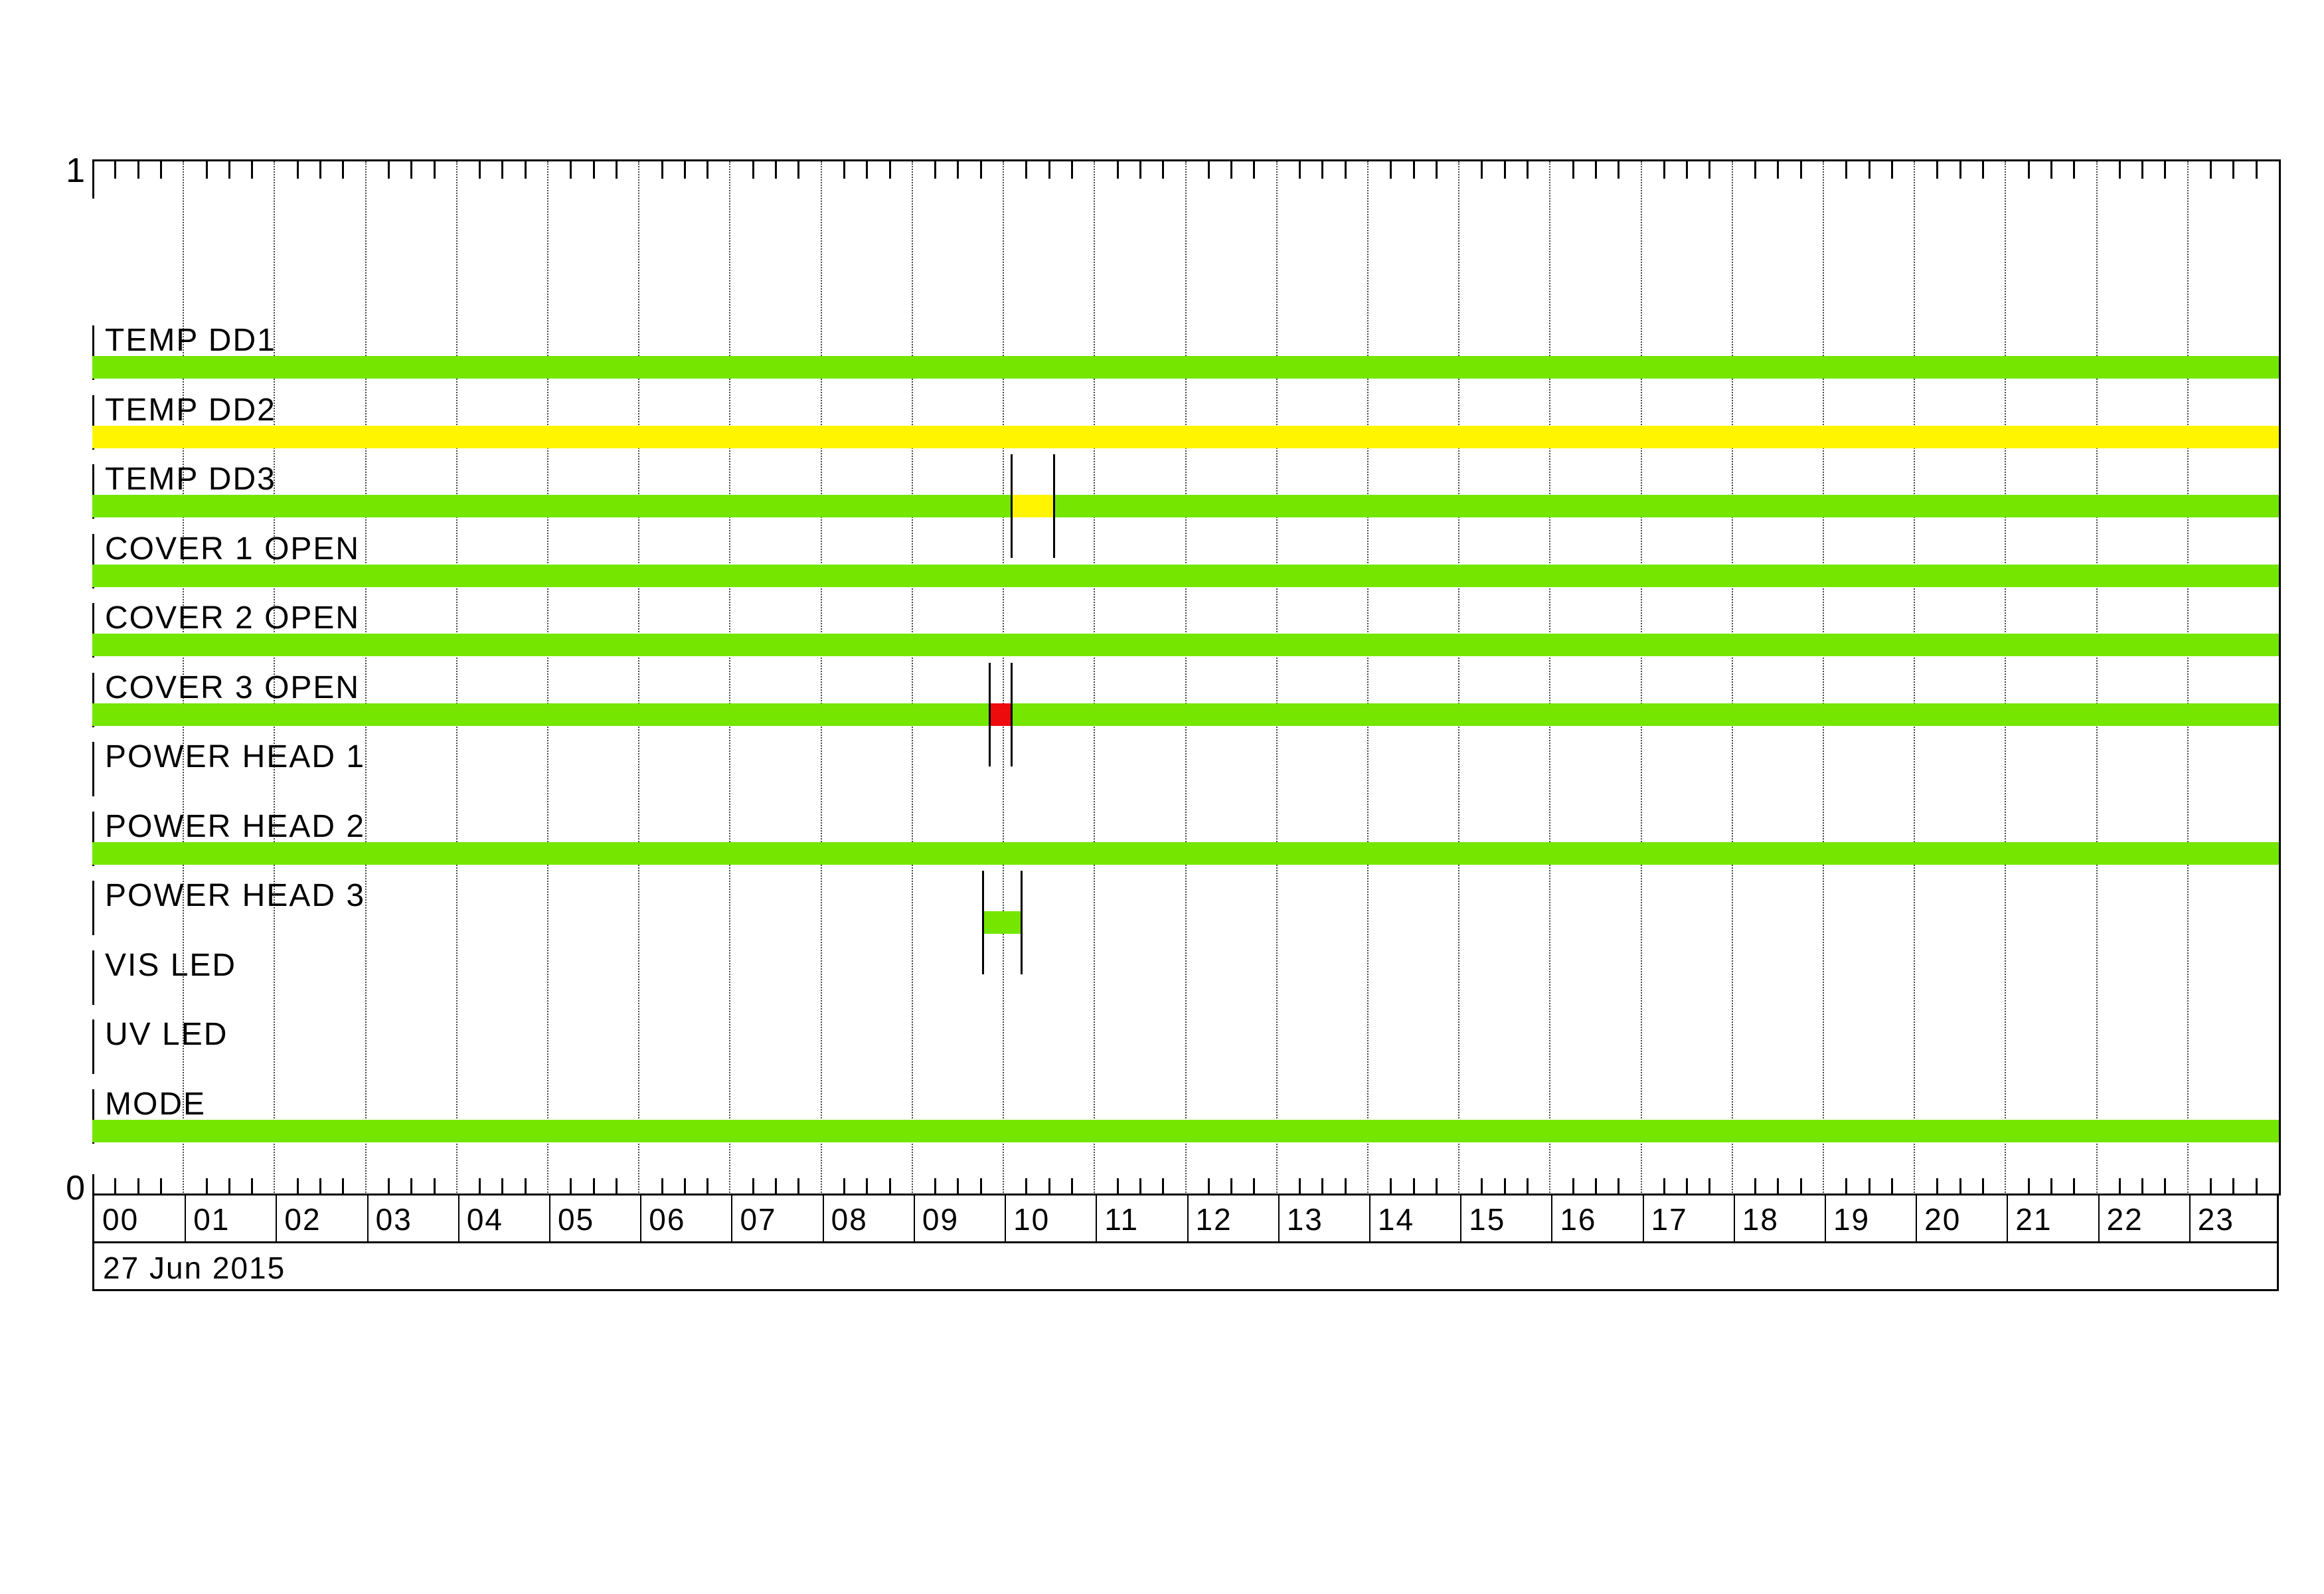 The image size is (2324, 1594). What do you see at coordinates (1396, 1219) in the screenshot?
I see `hour-label: 14` at bounding box center [1396, 1219].